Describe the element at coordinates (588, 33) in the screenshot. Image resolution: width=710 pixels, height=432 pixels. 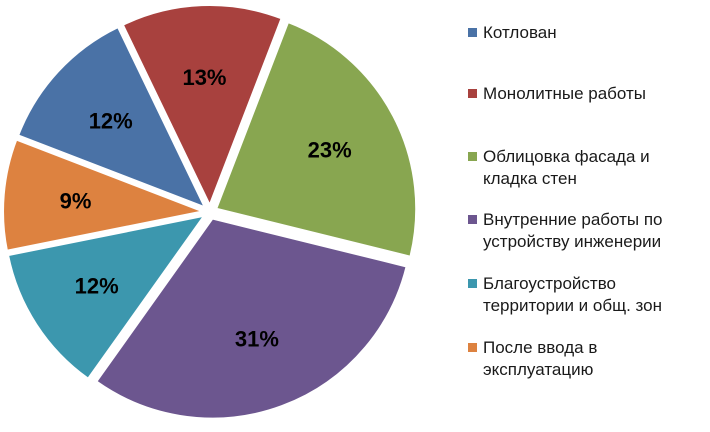
I see `legend-item-kotlovan: Котлован` at that location.